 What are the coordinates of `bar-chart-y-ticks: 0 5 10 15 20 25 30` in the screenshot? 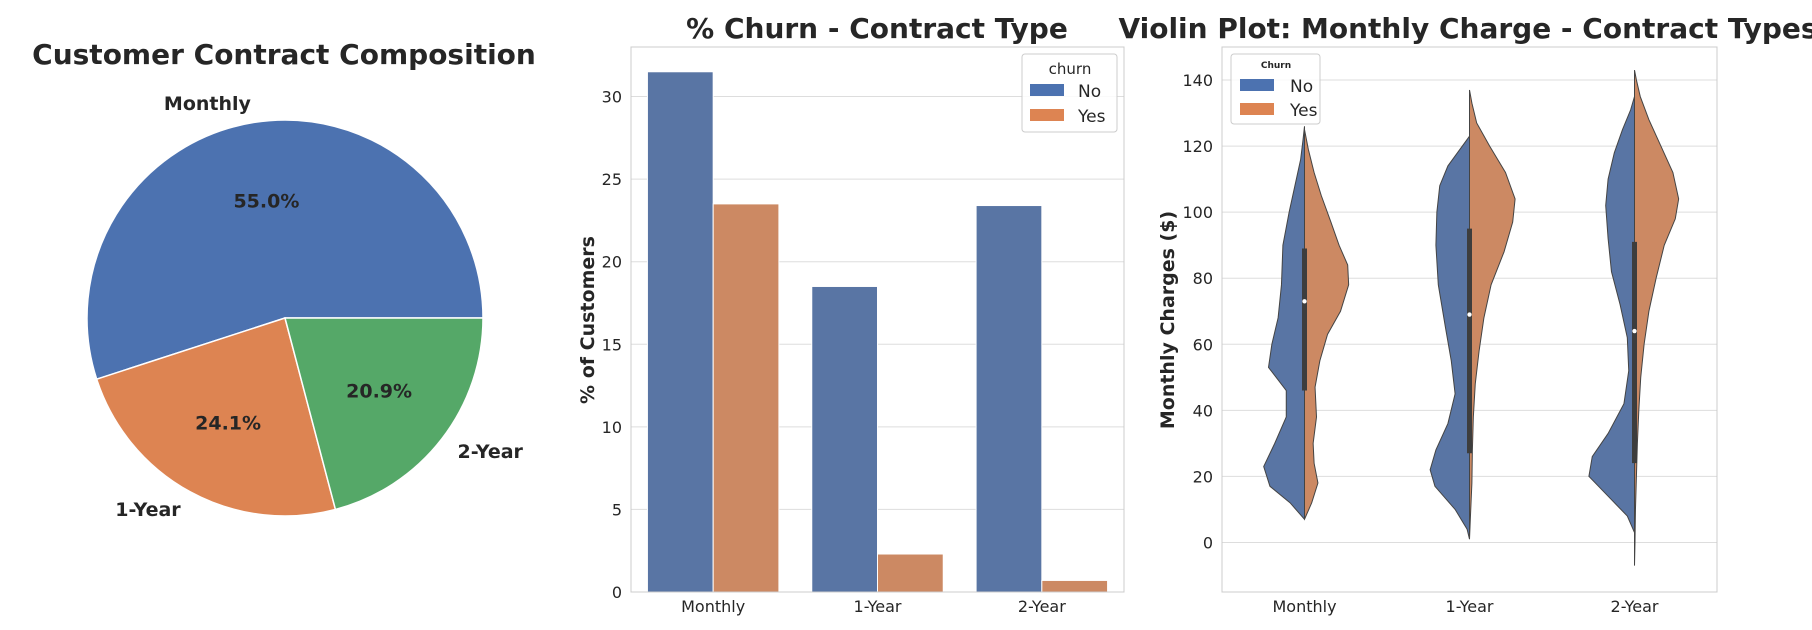 It's located at (612, 345).